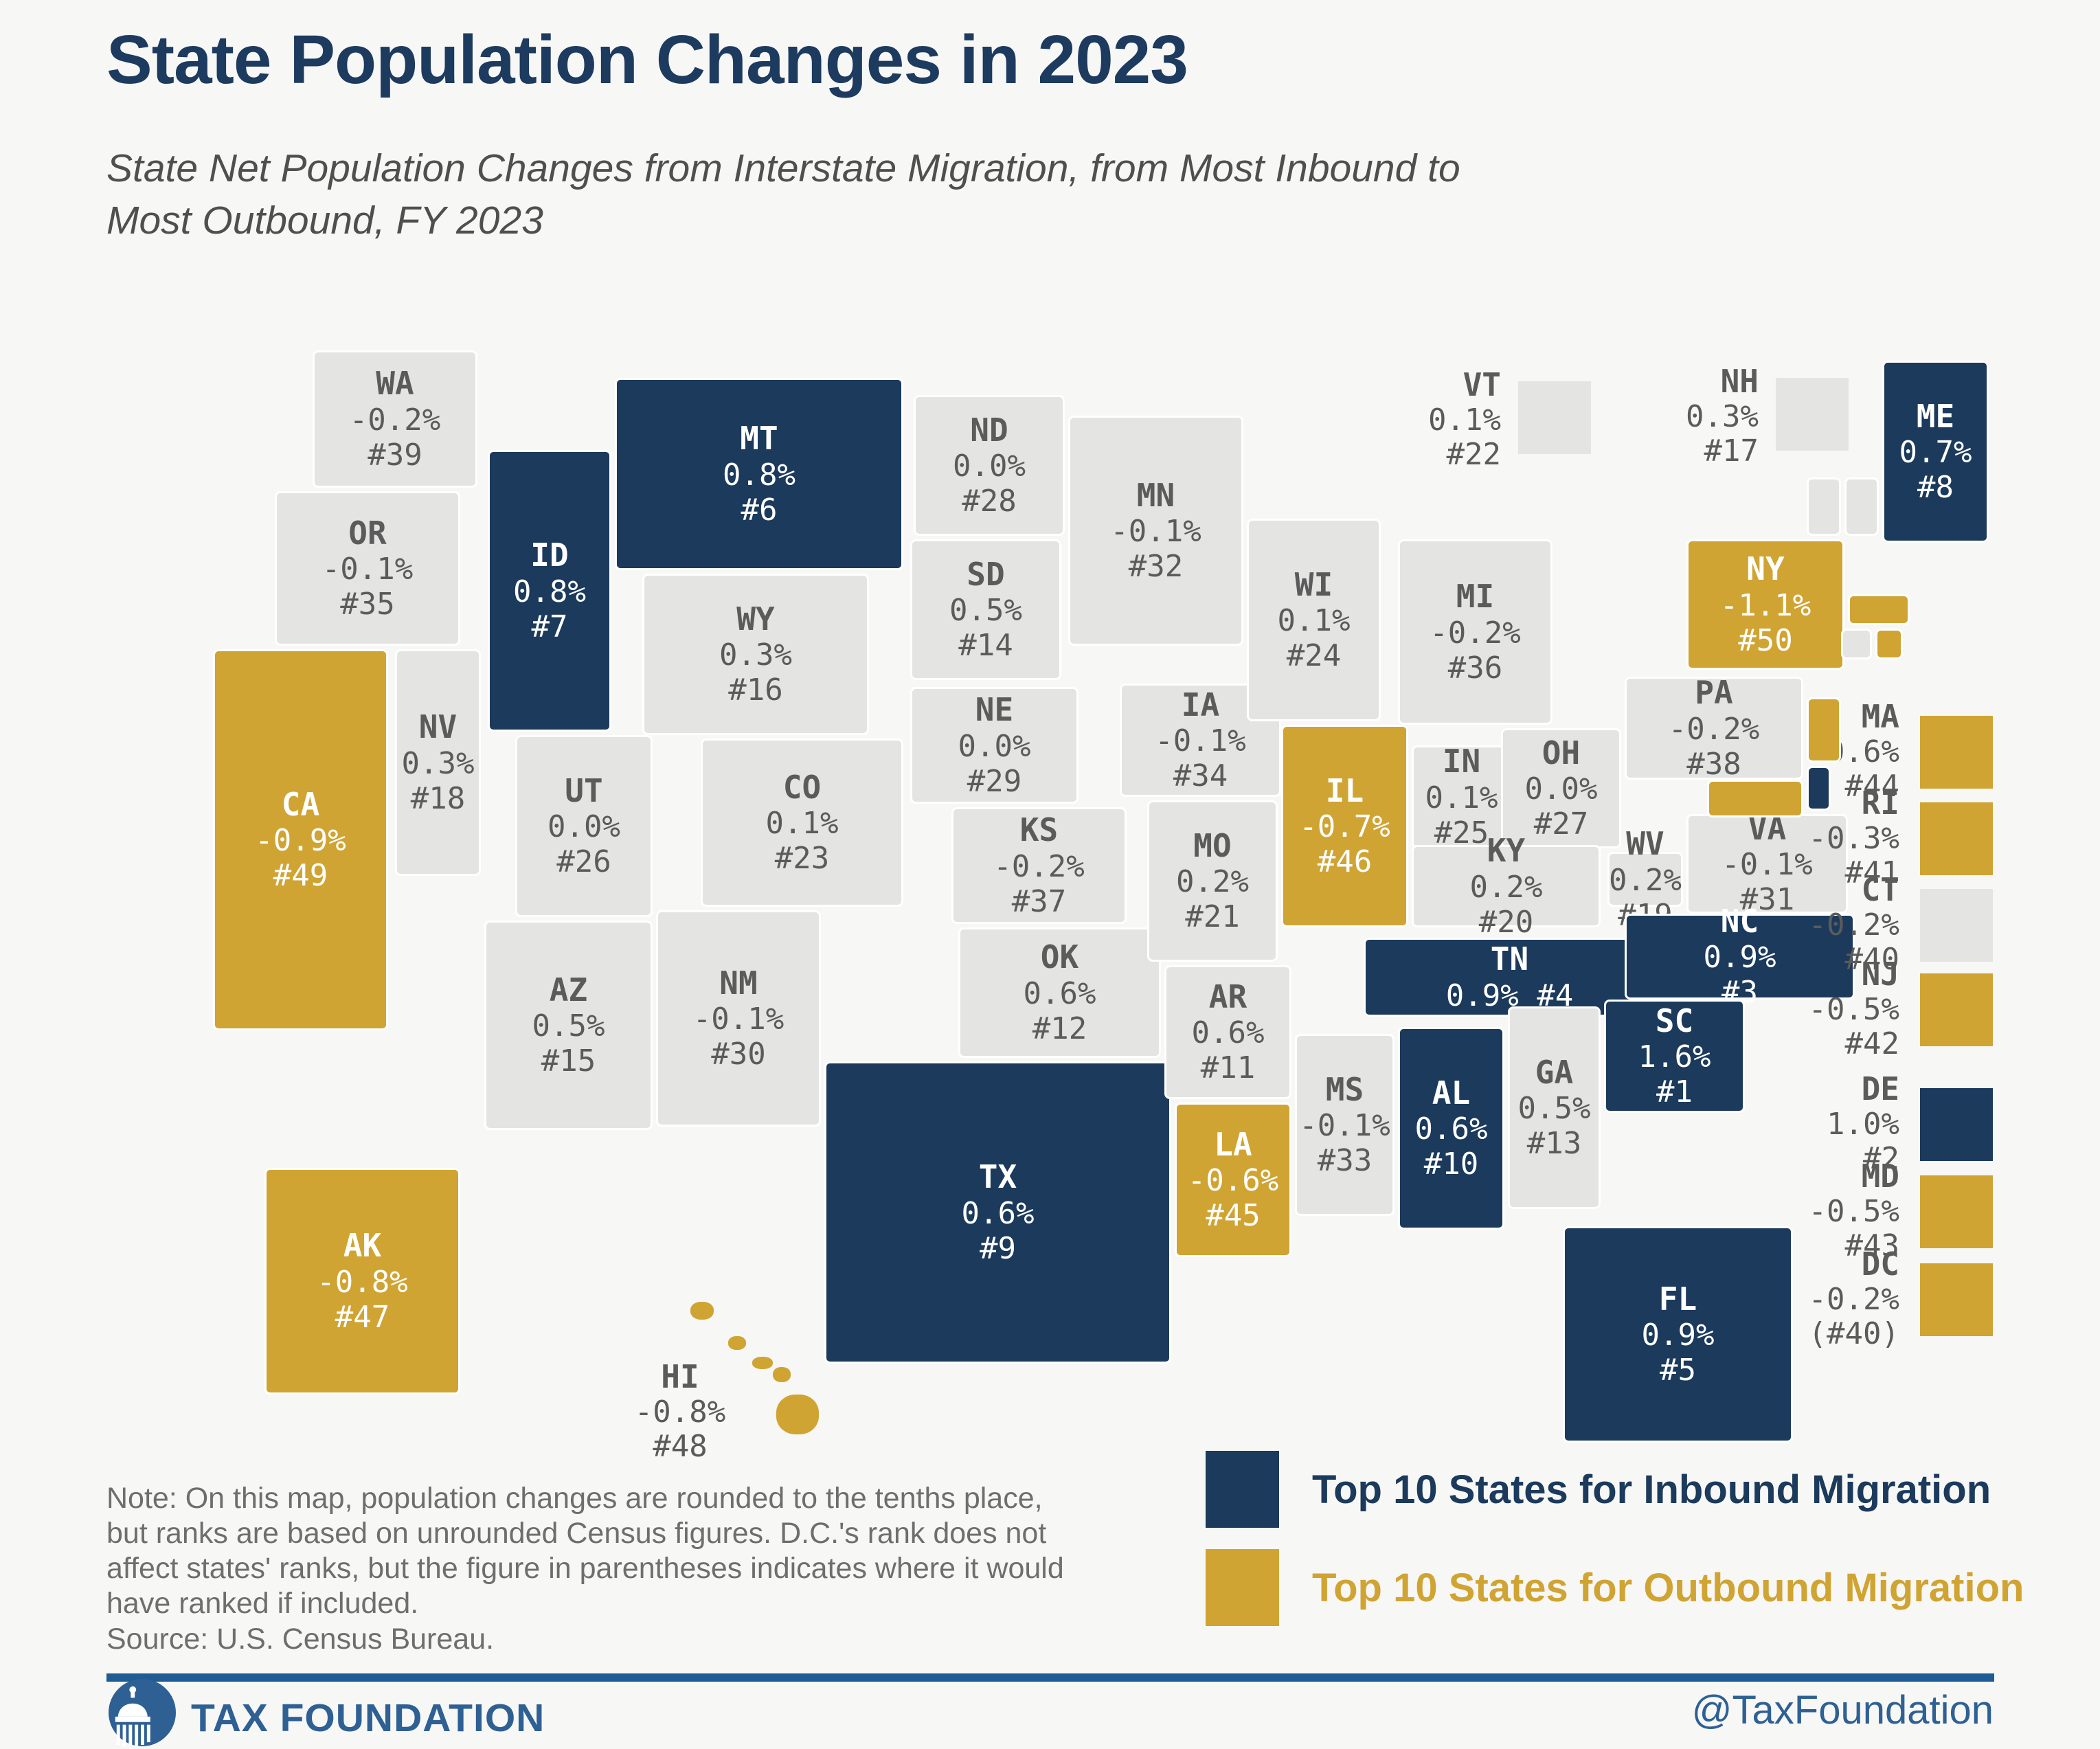 The image size is (2100, 1749). Describe the element at coordinates (995, 745) in the screenshot. I see `state-NE: NE 0.0% #29` at that location.